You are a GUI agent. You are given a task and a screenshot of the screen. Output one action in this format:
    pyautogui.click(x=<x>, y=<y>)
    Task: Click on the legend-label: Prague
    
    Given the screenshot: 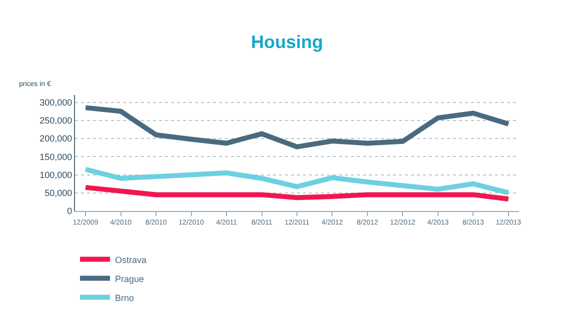 What is the action you would take?
    pyautogui.click(x=129, y=279)
    